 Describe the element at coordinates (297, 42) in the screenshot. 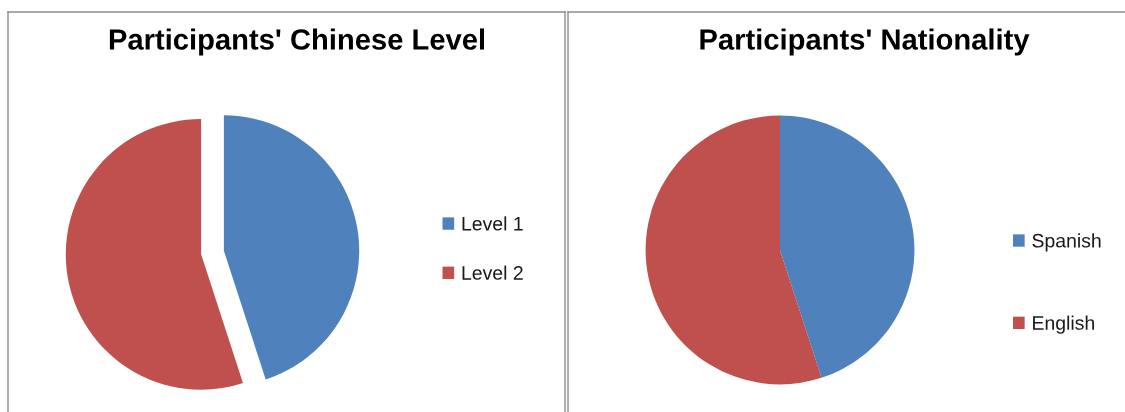

I see `chart-title: Participants' Chinese Level` at that location.